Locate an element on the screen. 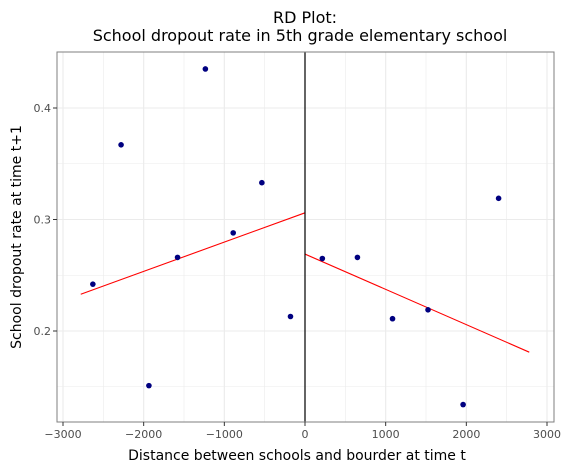 Image resolution: width=572 pixels, height=473 pixels. x-tick-label: 2000 is located at coordinates (466, 434).